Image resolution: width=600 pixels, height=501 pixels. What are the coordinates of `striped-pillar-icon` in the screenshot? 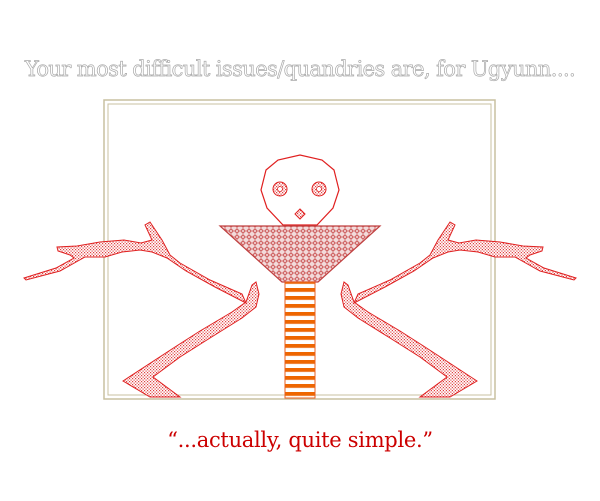 It's located at (300, 340).